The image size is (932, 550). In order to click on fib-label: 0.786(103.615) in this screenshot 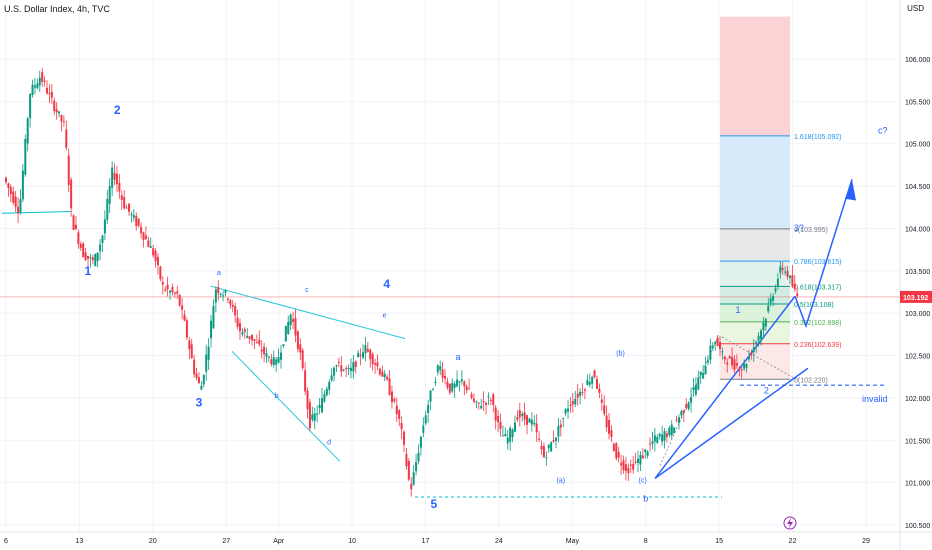, I will do `click(817, 262)`.